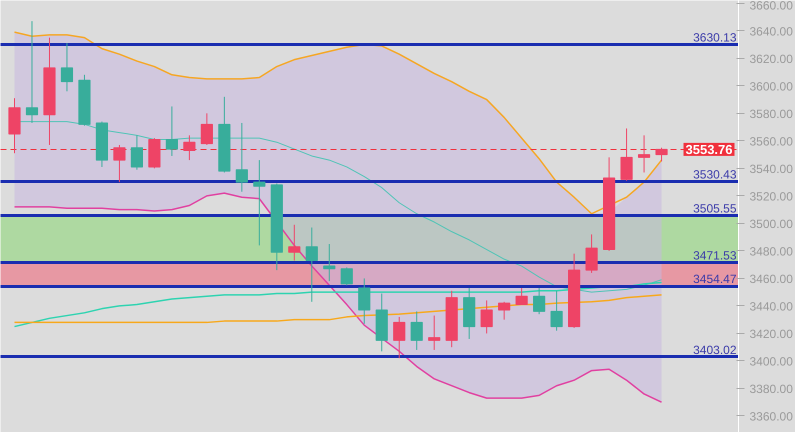 The width and height of the screenshot is (795, 432). Describe the element at coordinates (772, 223) in the screenshot. I see `y-tick-label: 3500.00` at that location.